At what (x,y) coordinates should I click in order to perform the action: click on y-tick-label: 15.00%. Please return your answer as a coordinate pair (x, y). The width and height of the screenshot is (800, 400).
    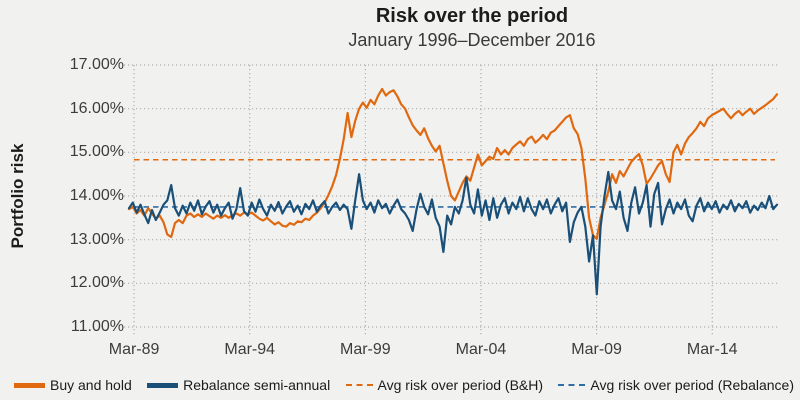
    Looking at the image, I should click on (96, 152).